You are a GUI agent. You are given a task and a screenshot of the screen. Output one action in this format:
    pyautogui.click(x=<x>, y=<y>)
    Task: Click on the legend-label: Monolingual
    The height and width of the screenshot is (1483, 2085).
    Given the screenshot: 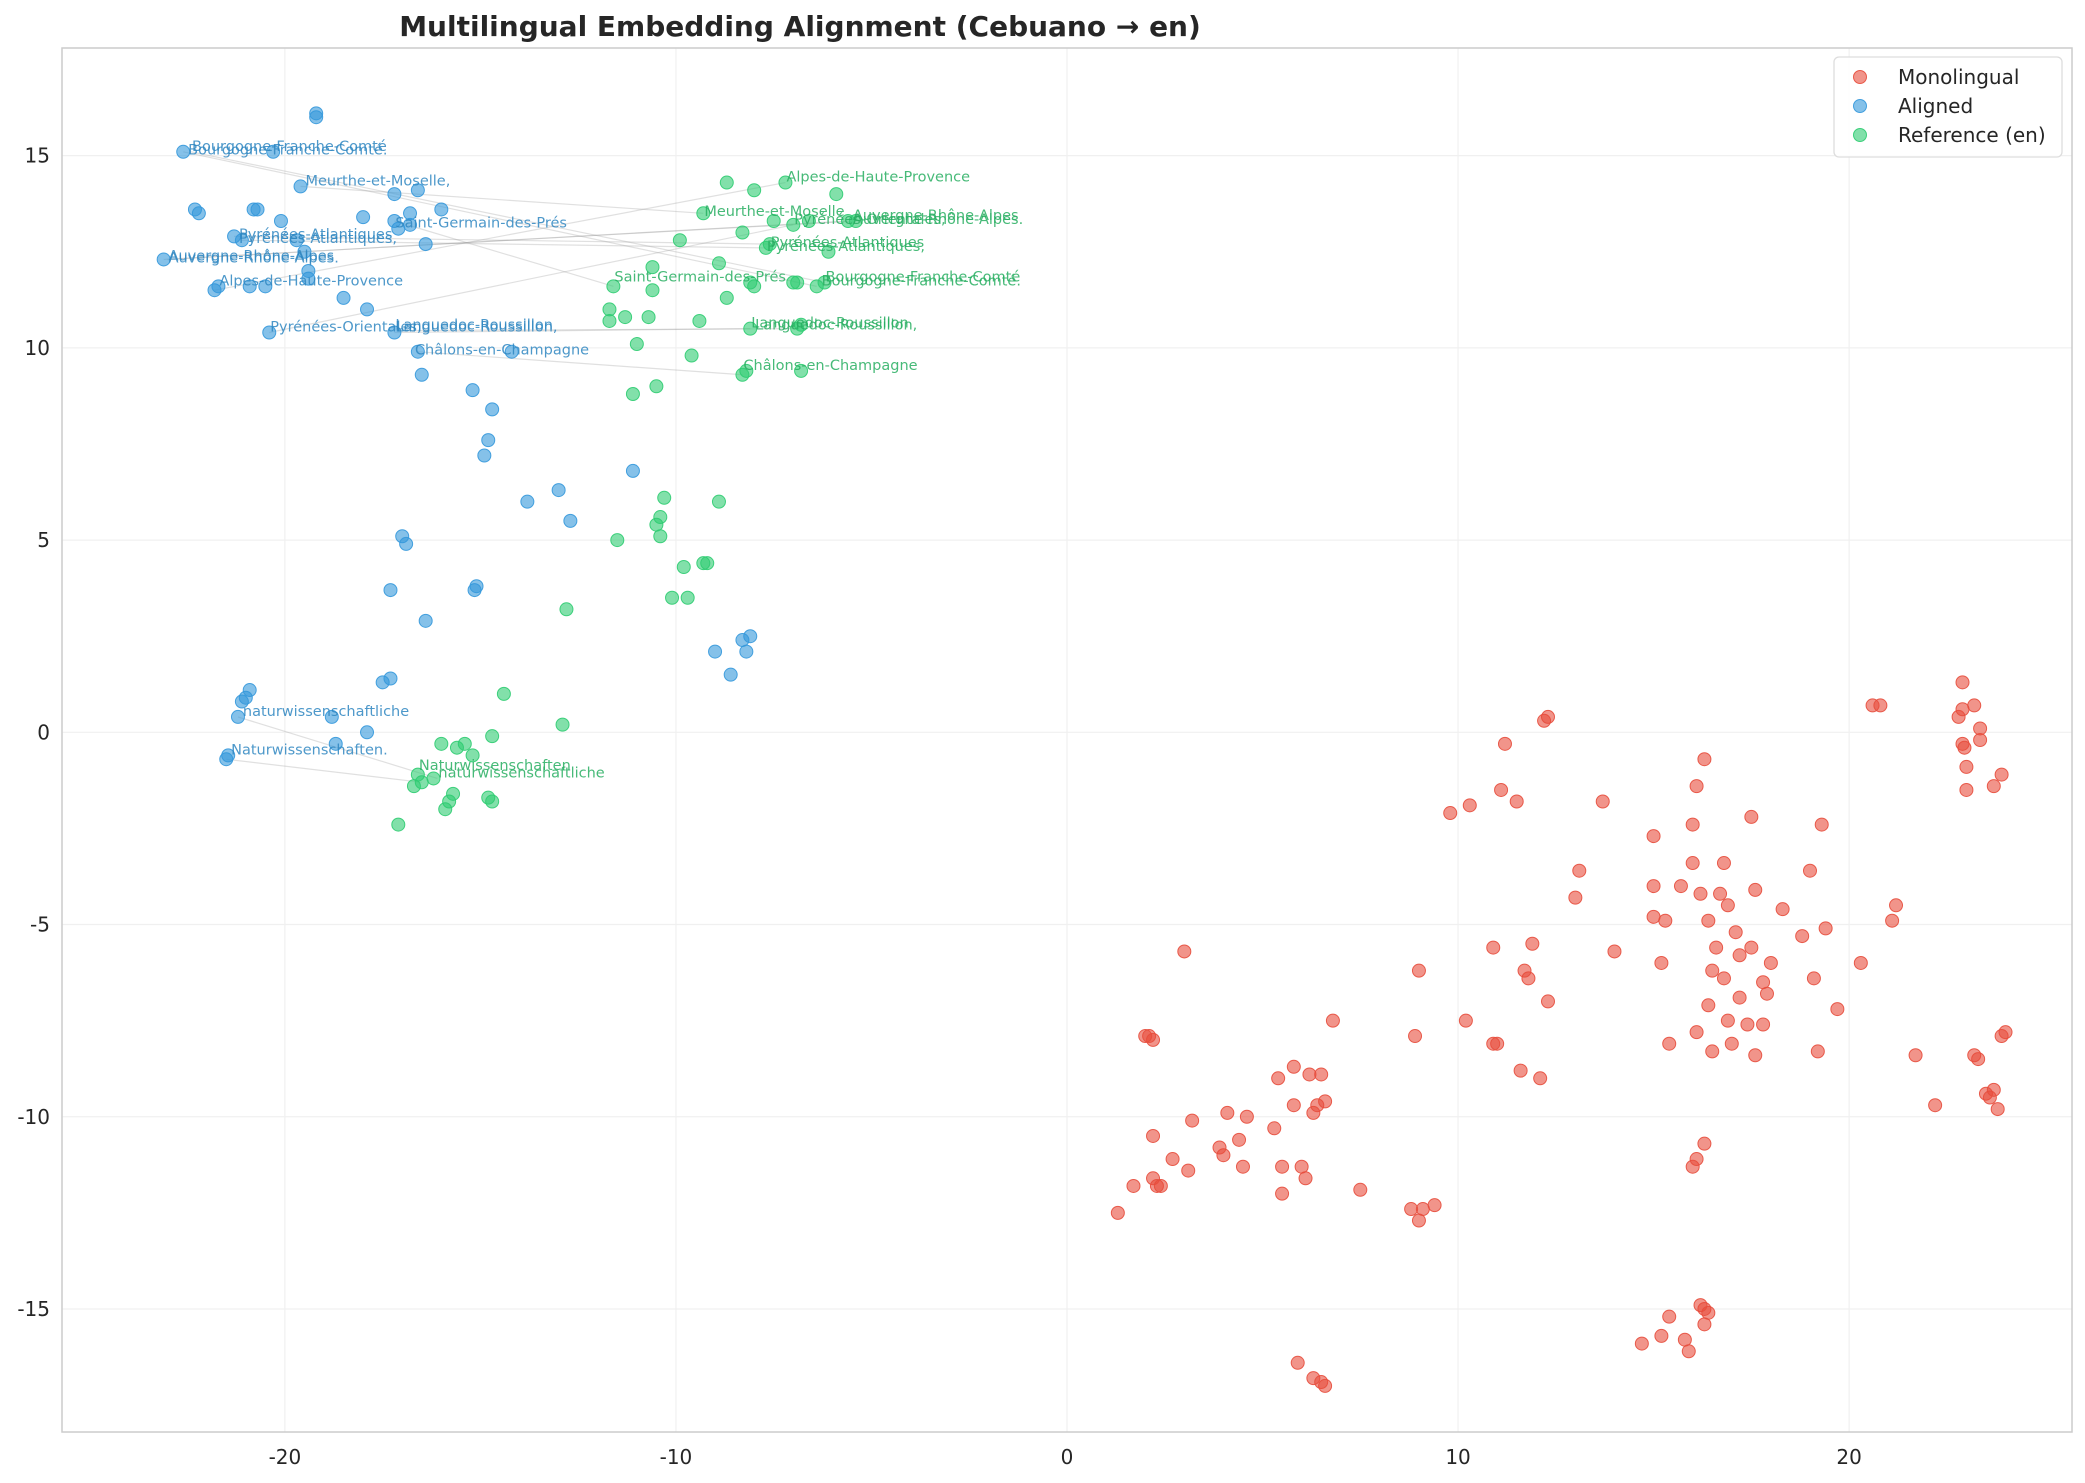 What is the action you would take?
    pyautogui.click(x=1958, y=77)
    